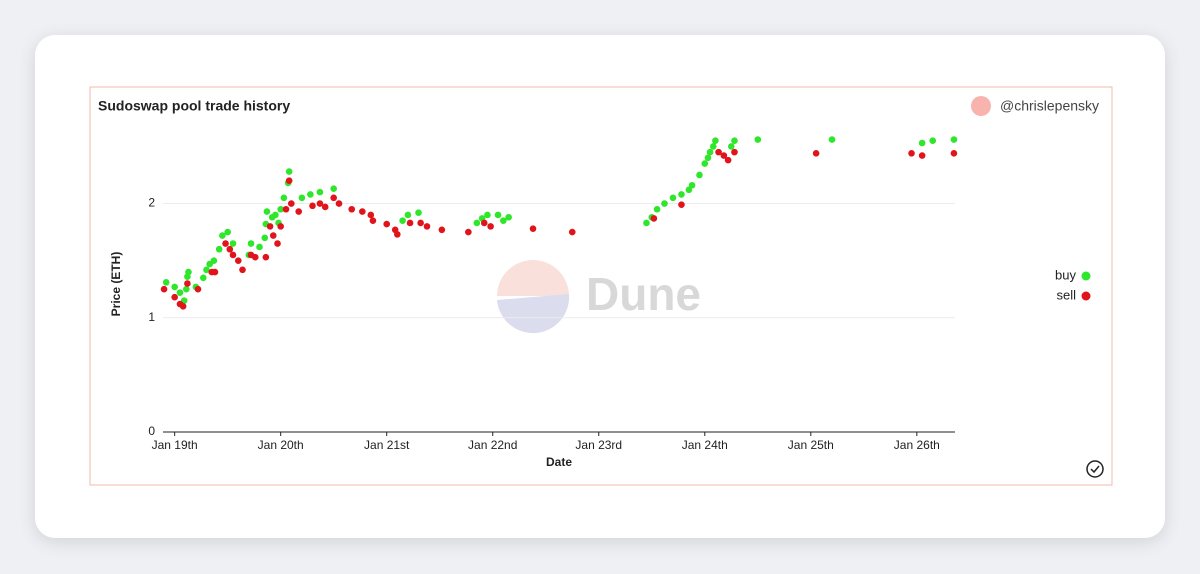 This screenshot has height=574, width=1200. What do you see at coordinates (598, 445) in the screenshot?
I see `x-tick-label: Jan 23rd` at bounding box center [598, 445].